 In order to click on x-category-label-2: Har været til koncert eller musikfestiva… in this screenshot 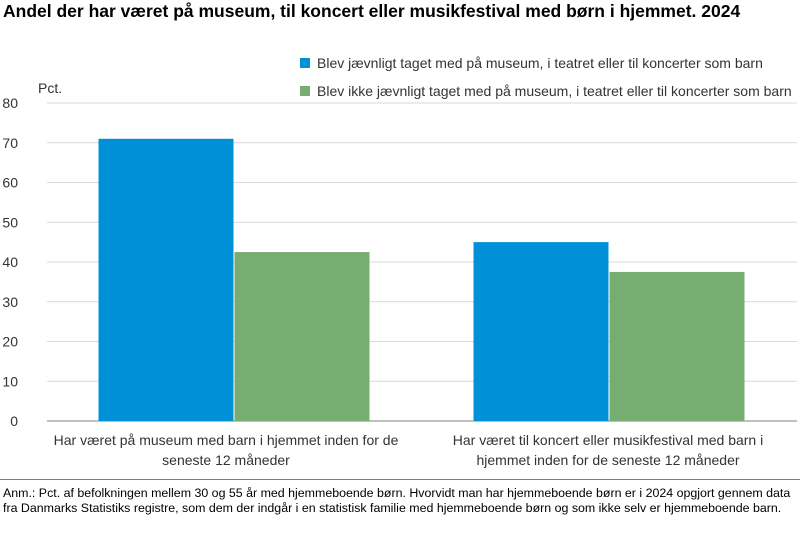, I will do `click(608, 450)`.